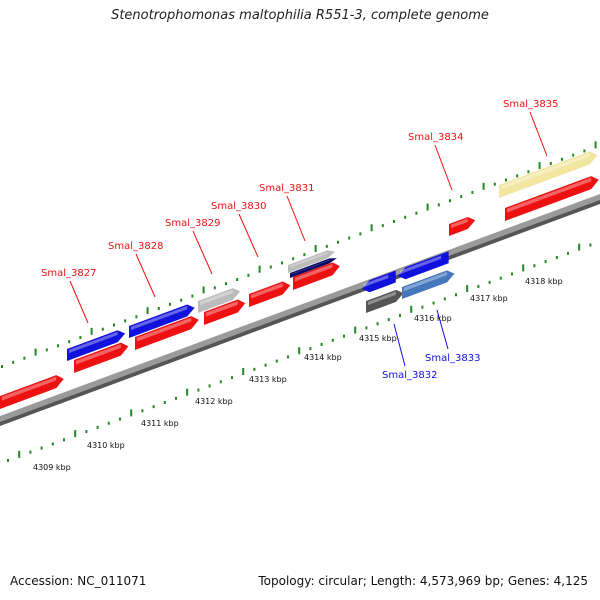  What do you see at coordinates (135, 246) in the screenshot?
I see `gene-label-forward: Smal_3828` at bounding box center [135, 246].